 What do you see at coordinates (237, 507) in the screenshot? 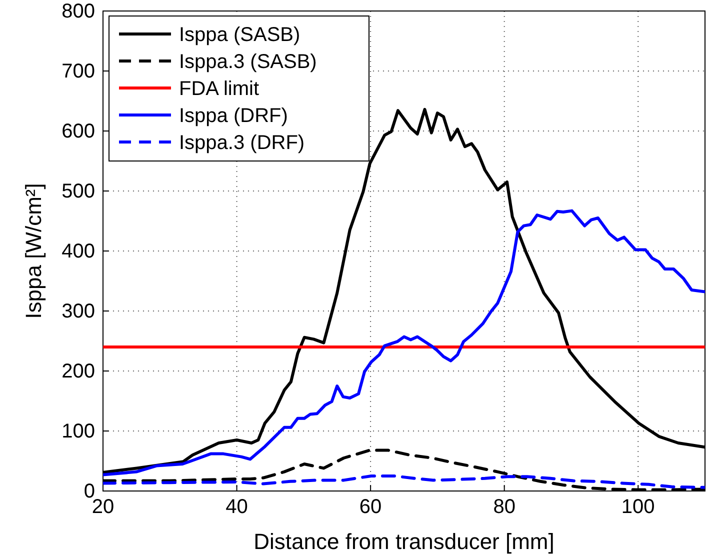
I see `x-tick-label: 40` at bounding box center [237, 507].